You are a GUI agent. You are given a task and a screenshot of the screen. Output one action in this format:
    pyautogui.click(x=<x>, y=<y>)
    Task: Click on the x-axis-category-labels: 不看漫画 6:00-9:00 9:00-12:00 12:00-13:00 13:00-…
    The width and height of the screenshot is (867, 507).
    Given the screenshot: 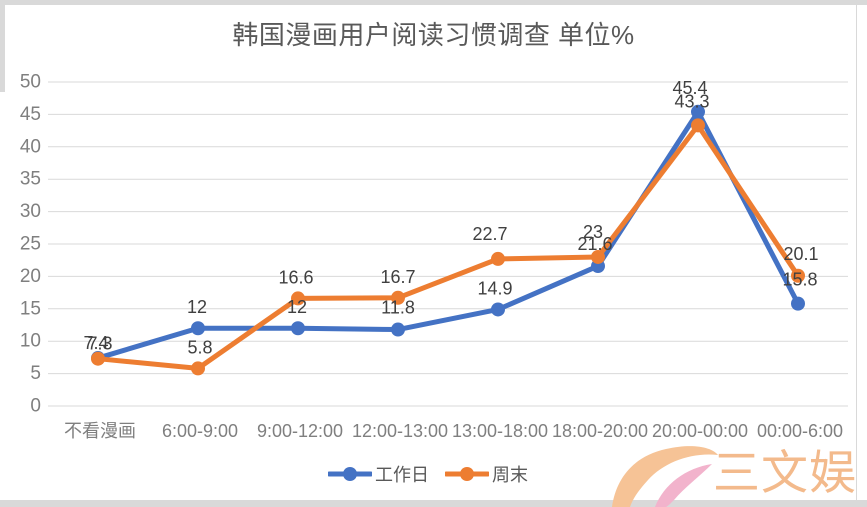 What is the action you would take?
    pyautogui.click(x=453, y=431)
    